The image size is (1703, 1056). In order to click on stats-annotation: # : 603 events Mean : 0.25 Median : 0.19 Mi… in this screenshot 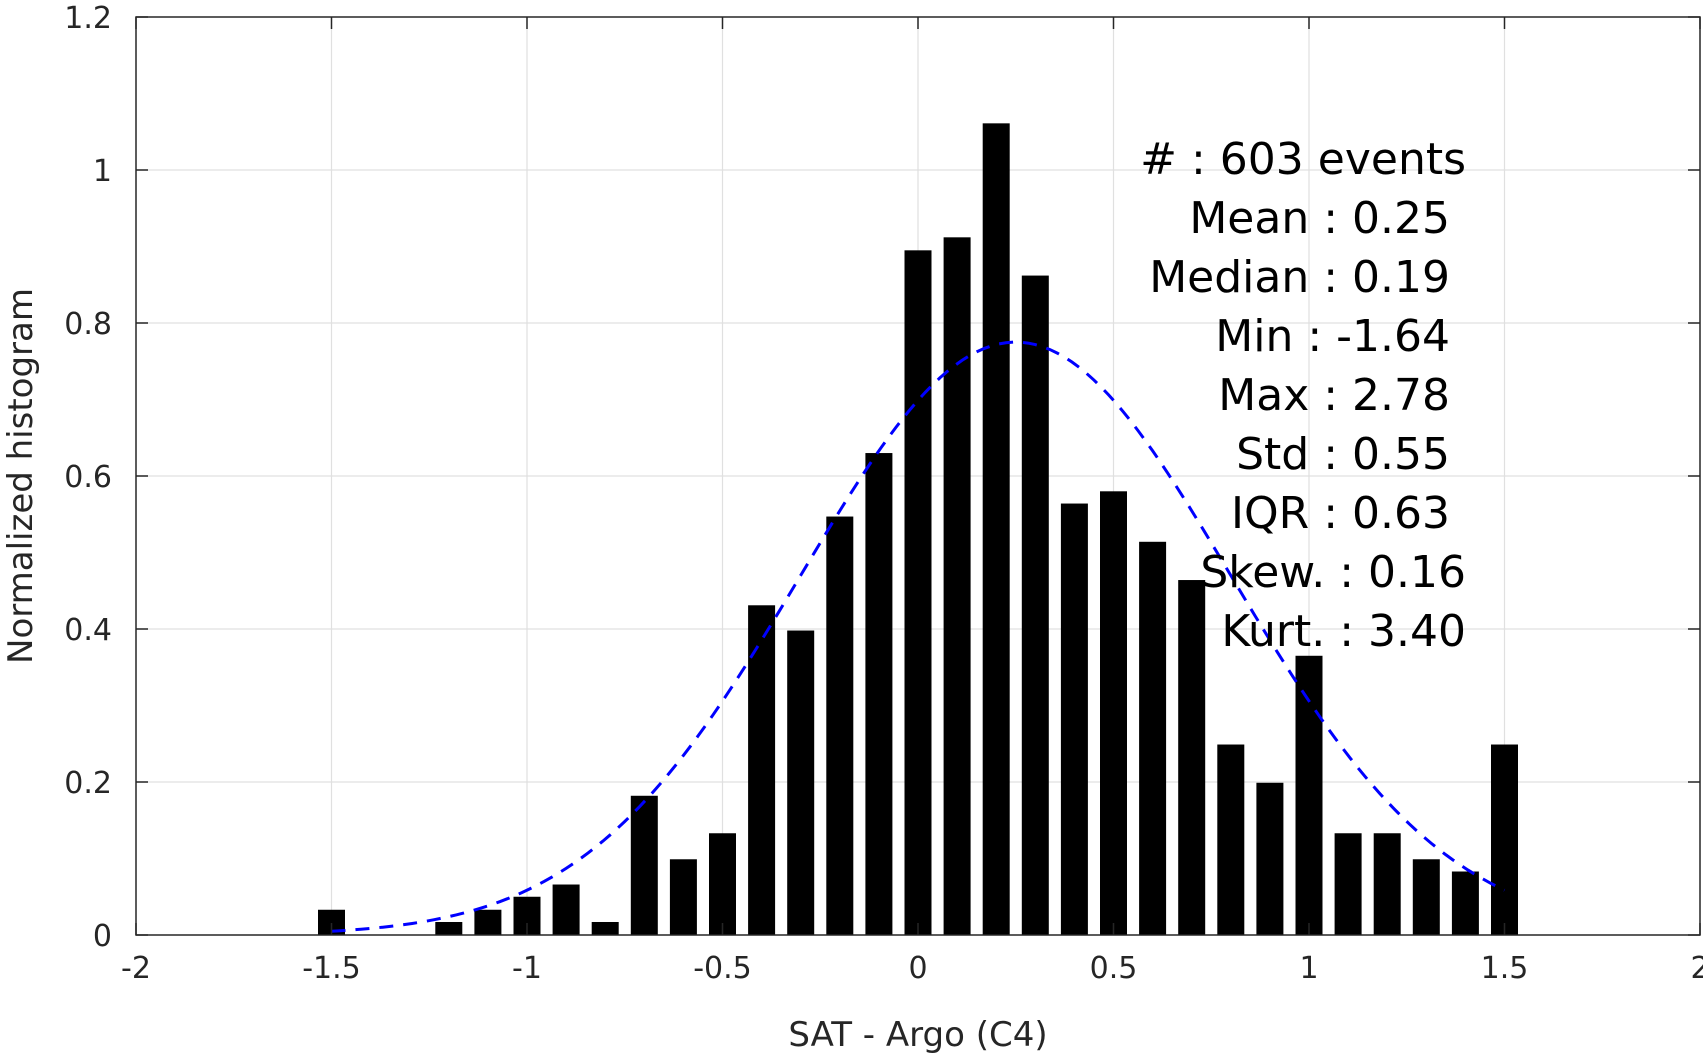, I will do `click(1303, 395)`.